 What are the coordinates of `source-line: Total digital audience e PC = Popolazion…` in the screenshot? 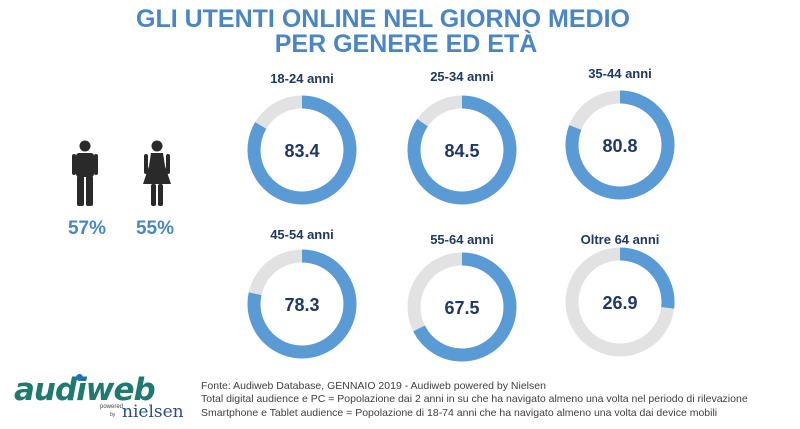 It's located at (474, 399).